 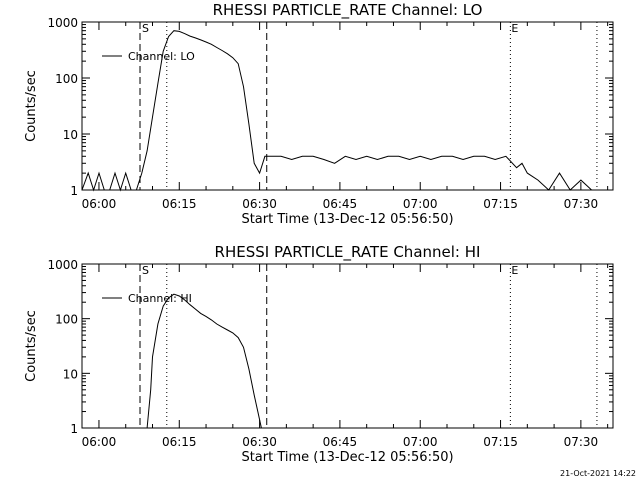 I want to click on chart-title: RHESSI PARTICLE_RATE Channel: LO, so click(x=348, y=10).